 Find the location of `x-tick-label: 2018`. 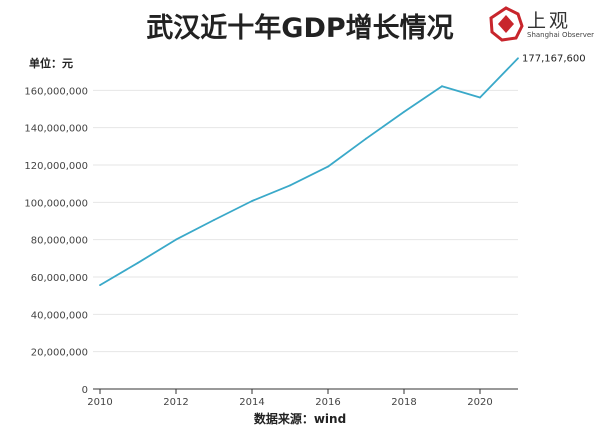

x-tick-label: 2018 is located at coordinates (403, 402).